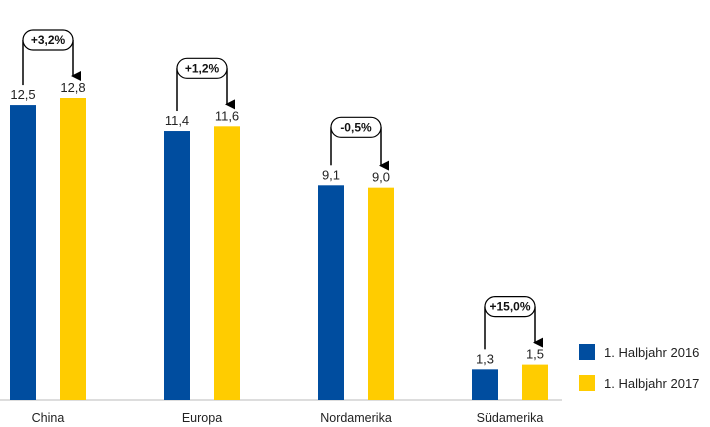 This screenshot has width=710, height=427. Describe the element at coordinates (356, 418) in the screenshot. I see `category-label: Nordamerika` at that location.